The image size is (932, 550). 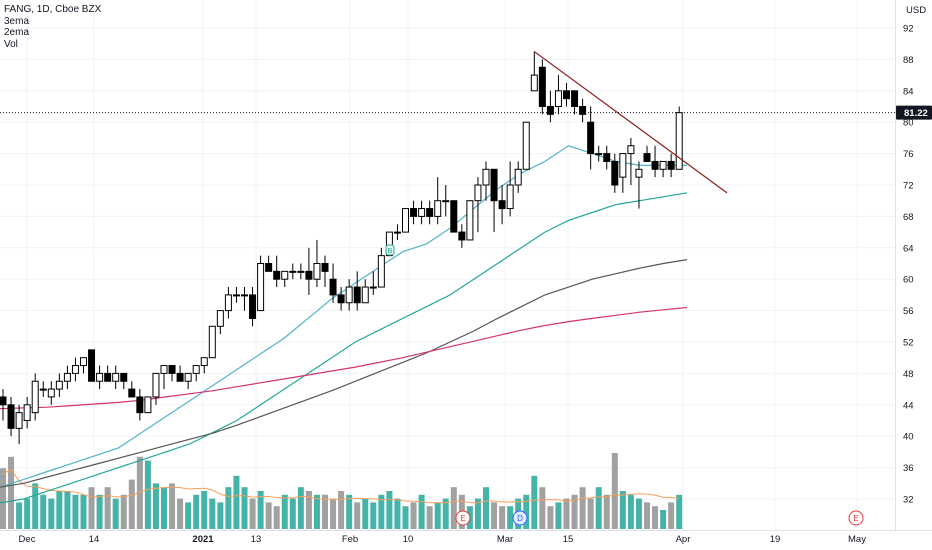 What do you see at coordinates (908, 154) in the screenshot?
I see `price-tick-label: 76` at bounding box center [908, 154].